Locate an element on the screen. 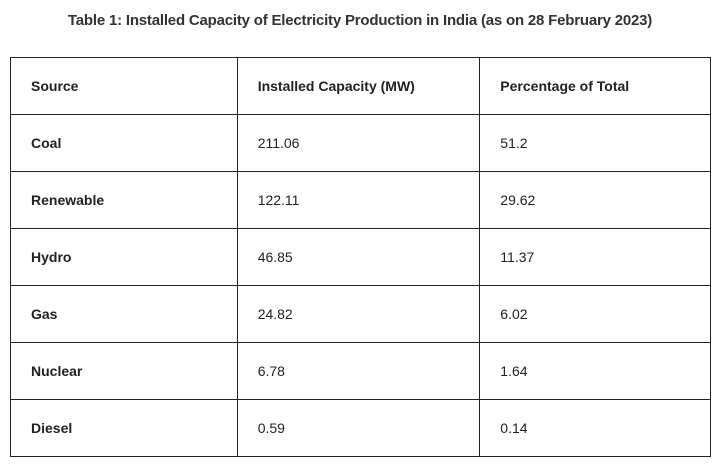 The image size is (720, 464). capacity-cell: 24.82 is located at coordinates (358, 314).